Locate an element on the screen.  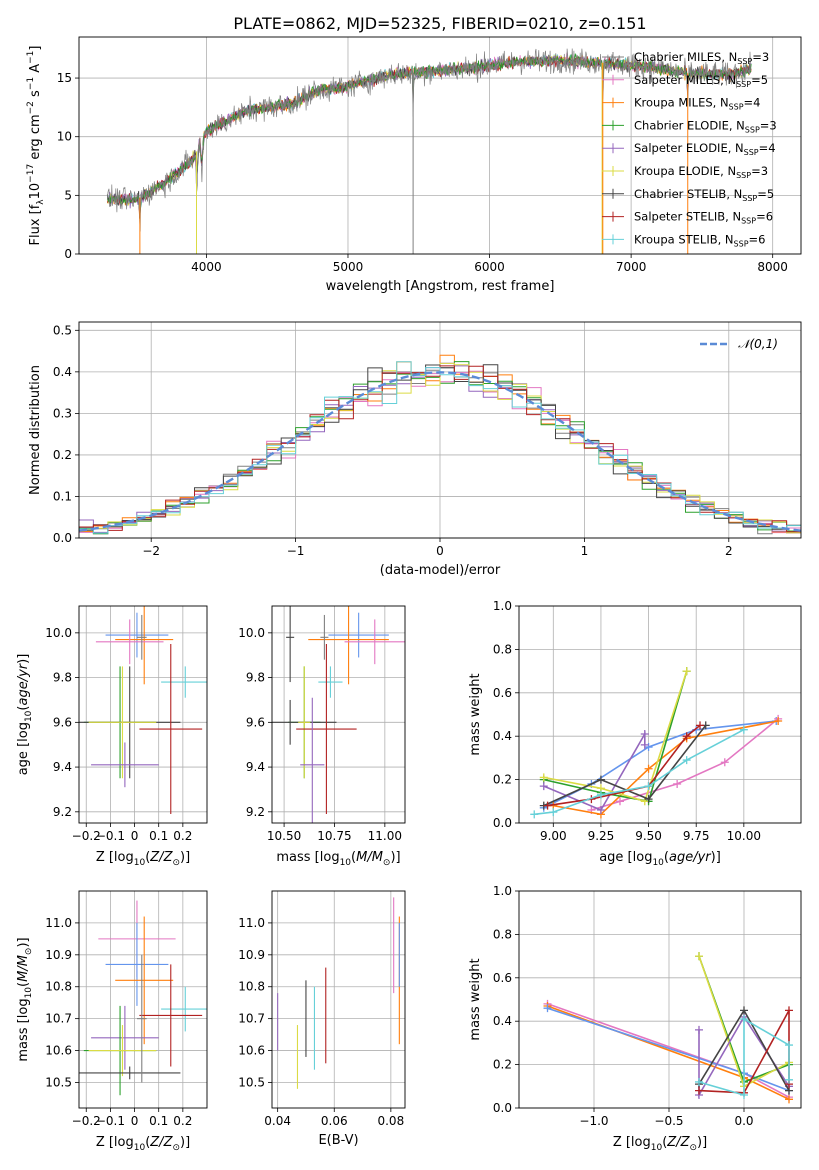
x-tick-label: −1.0 is located at coordinates (593, 1121).